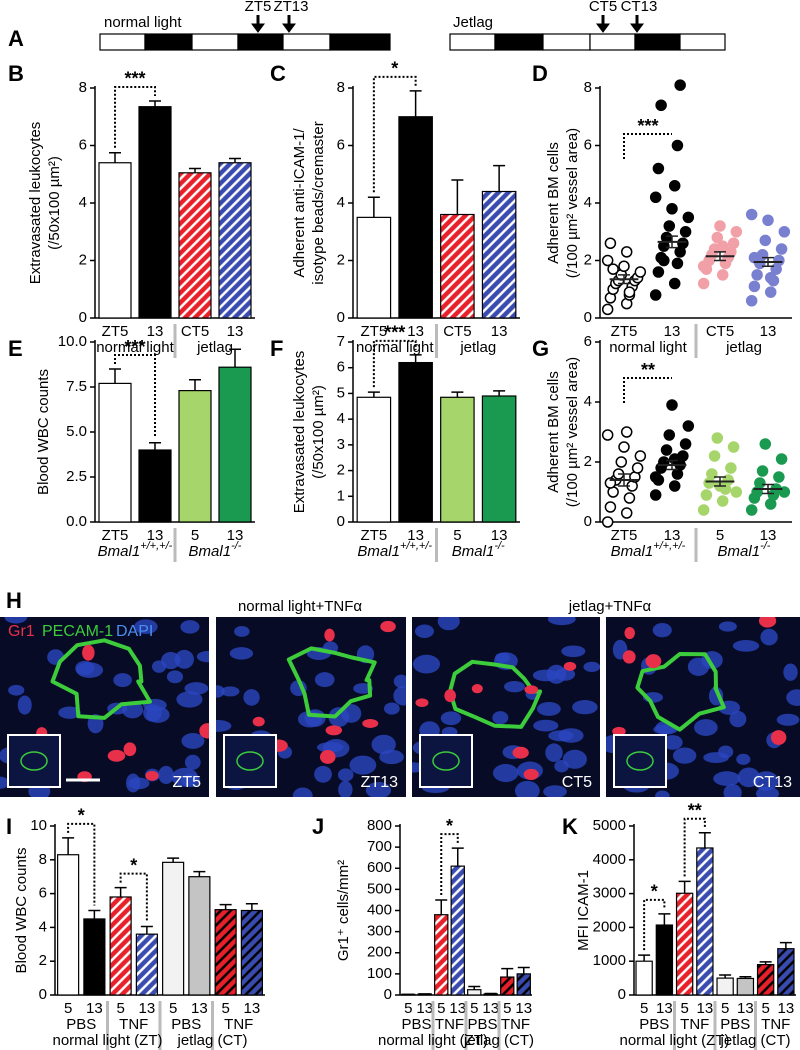 This screenshot has height=1050, width=800. What do you see at coordinates (83, 87) in the screenshot?
I see `y-tick-label: 8` at bounding box center [83, 87].